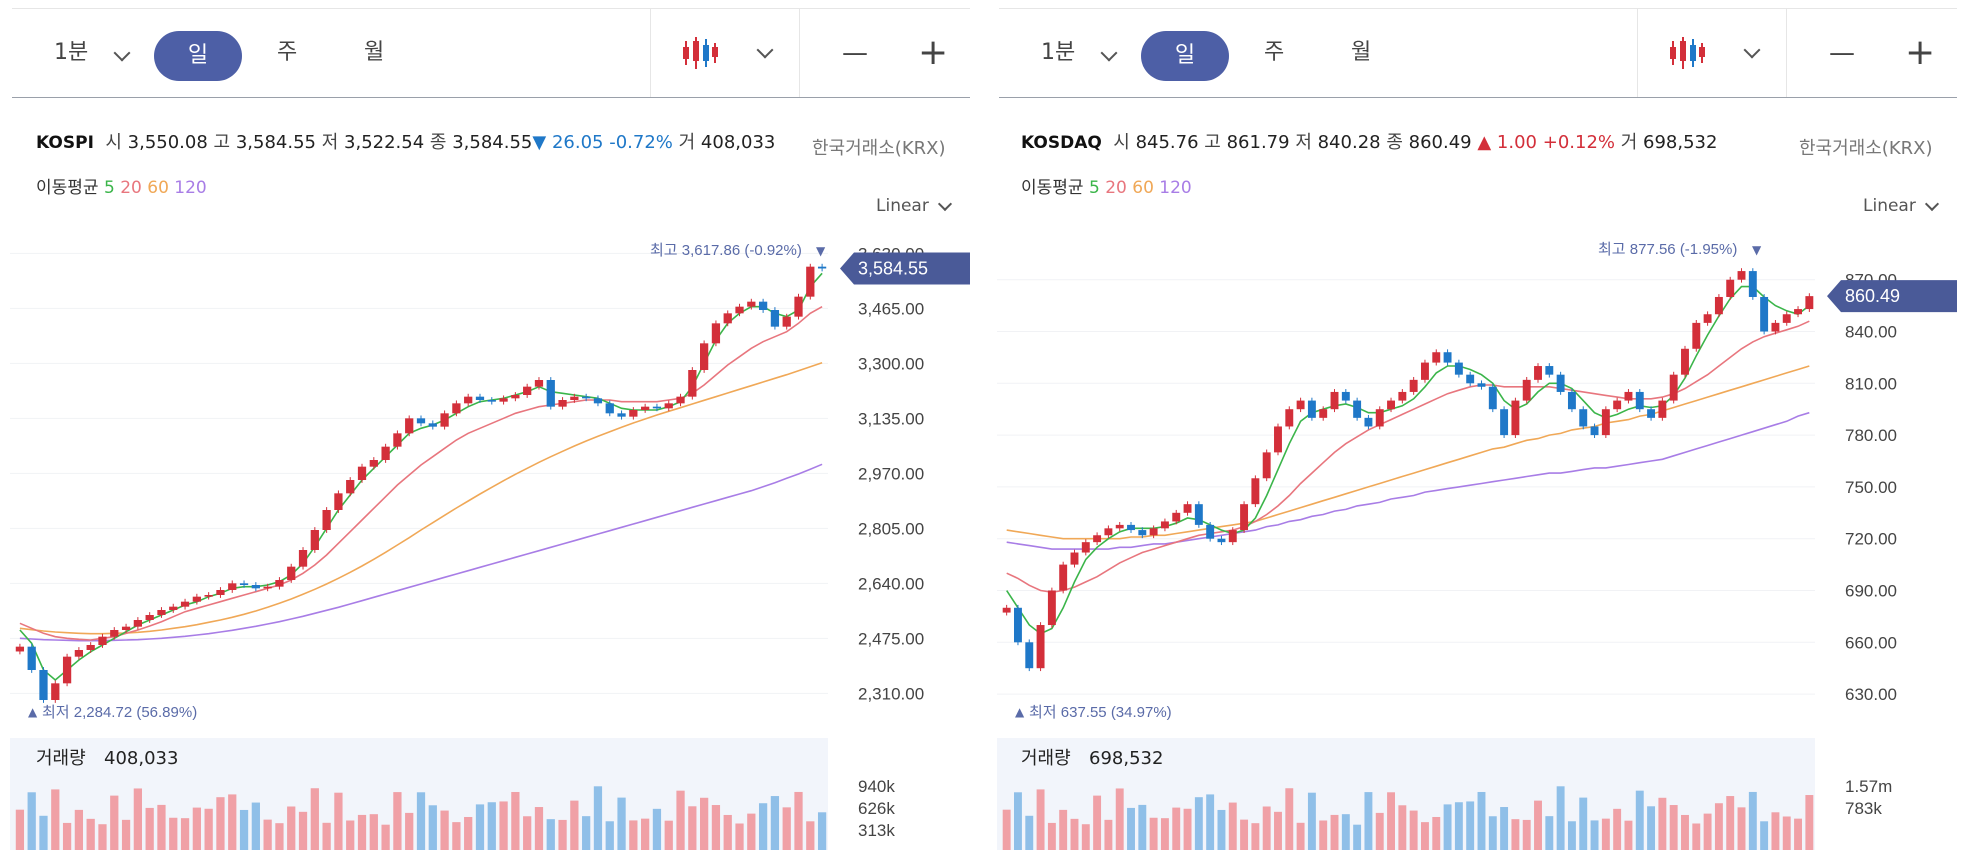 The height and width of the screenshot is (856, 1961). Describe the element at coordinates (1516, 142) in the screenshot. I see `change-value: 1.00` at that location.